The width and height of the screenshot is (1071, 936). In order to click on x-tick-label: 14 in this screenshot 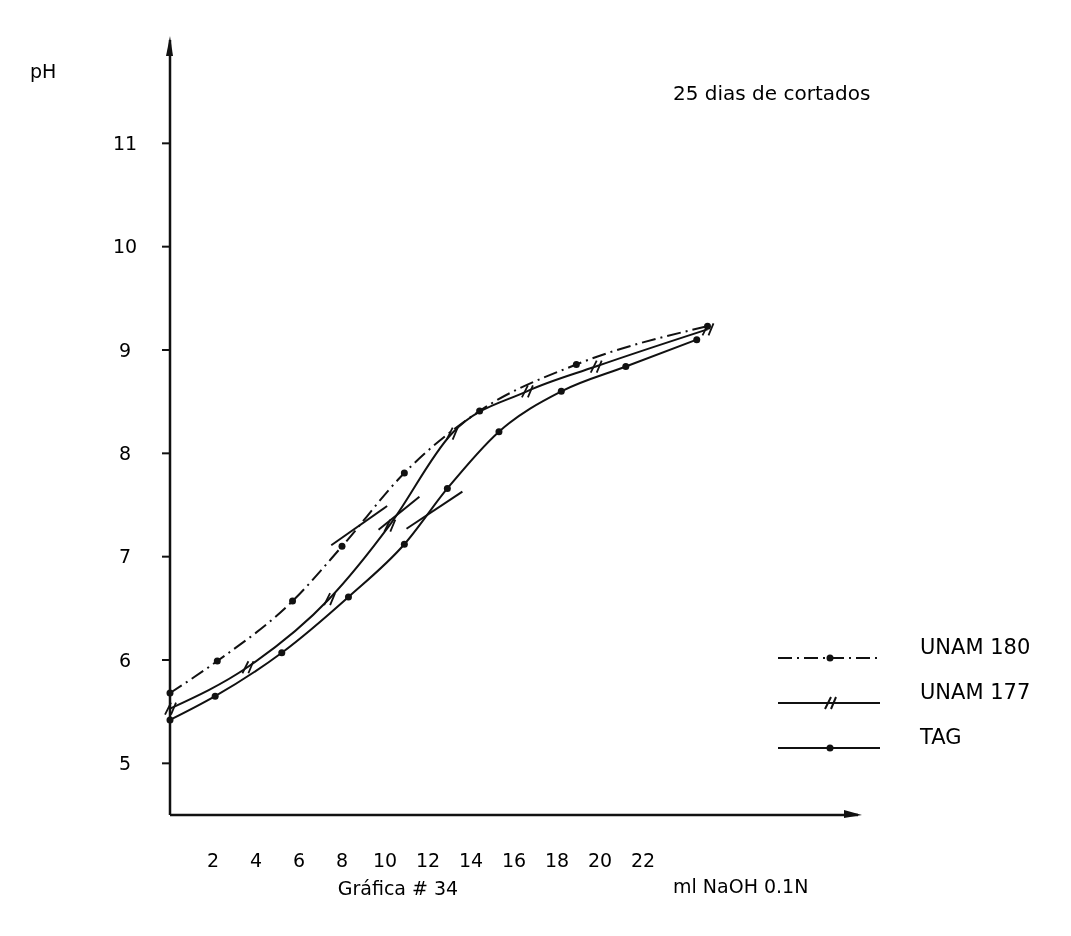, I will do `click(471, 860)`.